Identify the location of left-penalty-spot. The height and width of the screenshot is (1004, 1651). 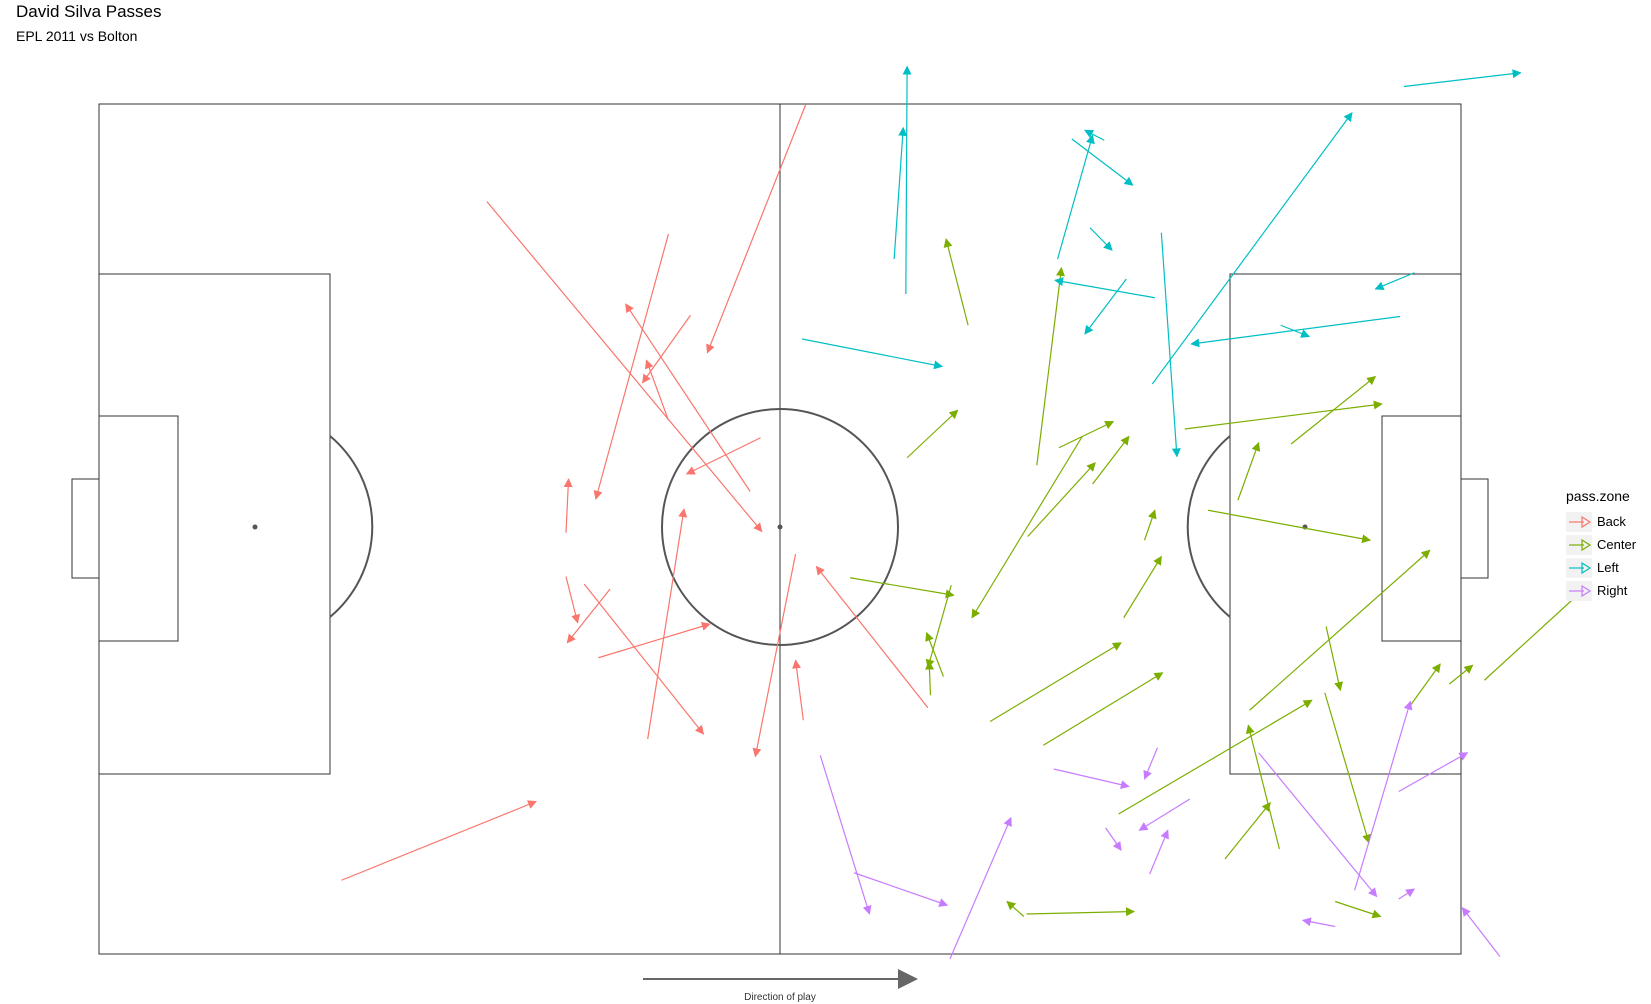
(255, 527).